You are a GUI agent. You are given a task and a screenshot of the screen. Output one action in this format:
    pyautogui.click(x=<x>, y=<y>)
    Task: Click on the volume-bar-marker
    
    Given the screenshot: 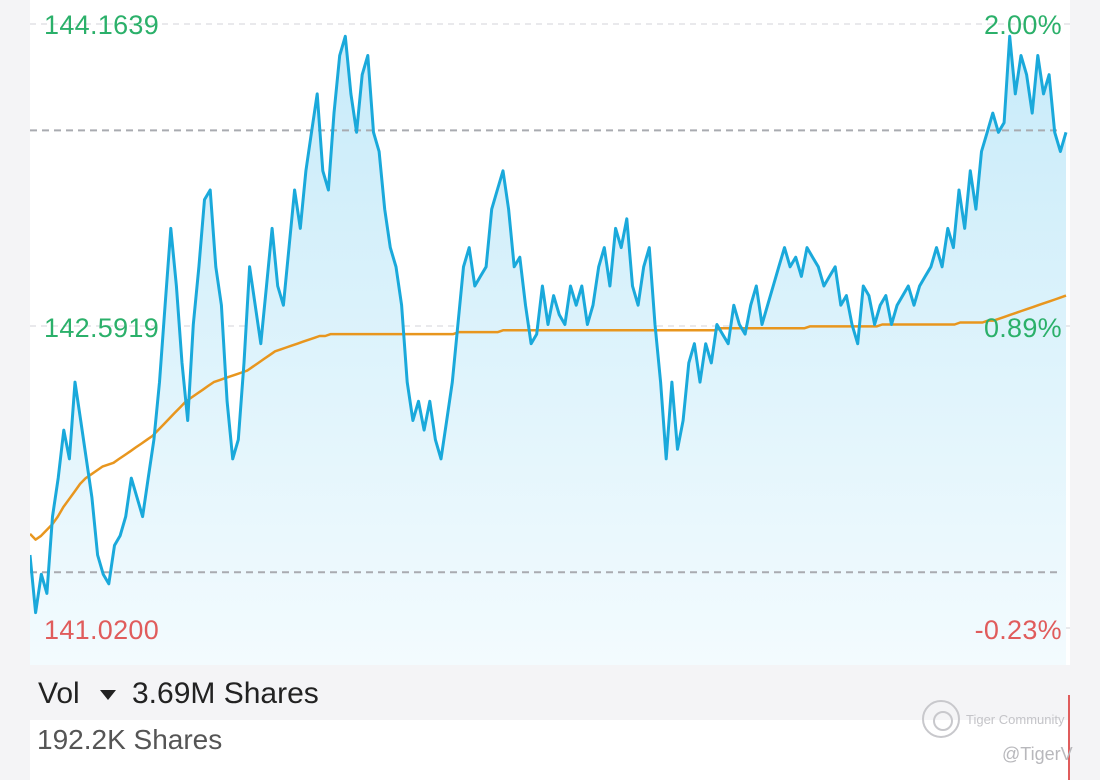 What is the action you would take?
    pyautogui.click(x=1069, y=737)
    